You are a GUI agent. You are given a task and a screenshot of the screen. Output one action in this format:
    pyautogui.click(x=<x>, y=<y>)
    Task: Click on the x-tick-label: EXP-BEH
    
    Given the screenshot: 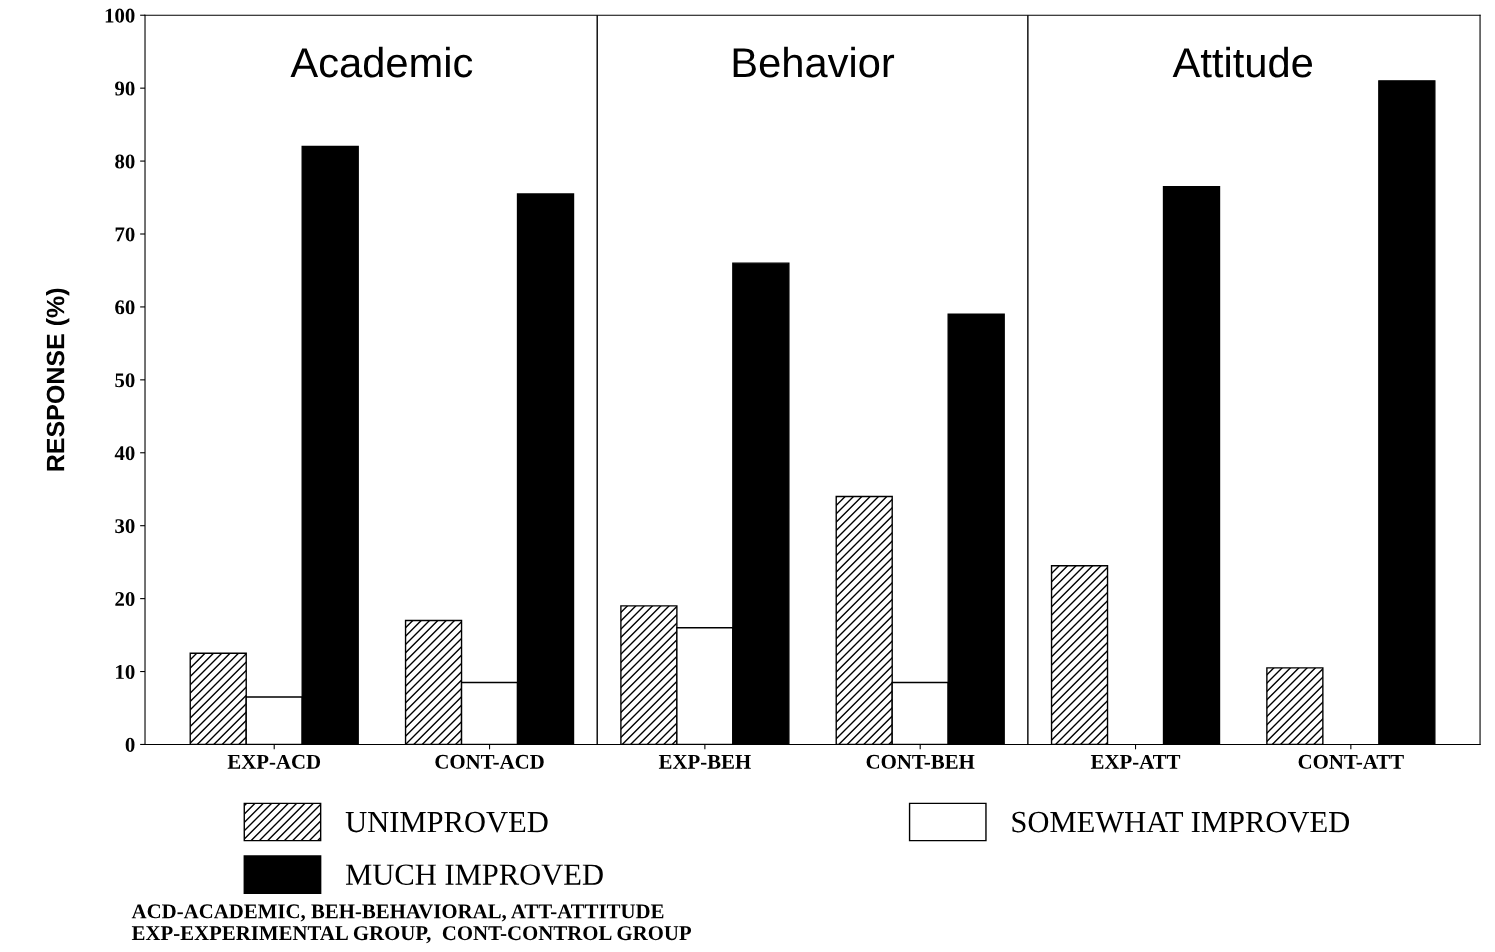 What is the action you would take?
    pyautogui.click(x=704, y=762)
    